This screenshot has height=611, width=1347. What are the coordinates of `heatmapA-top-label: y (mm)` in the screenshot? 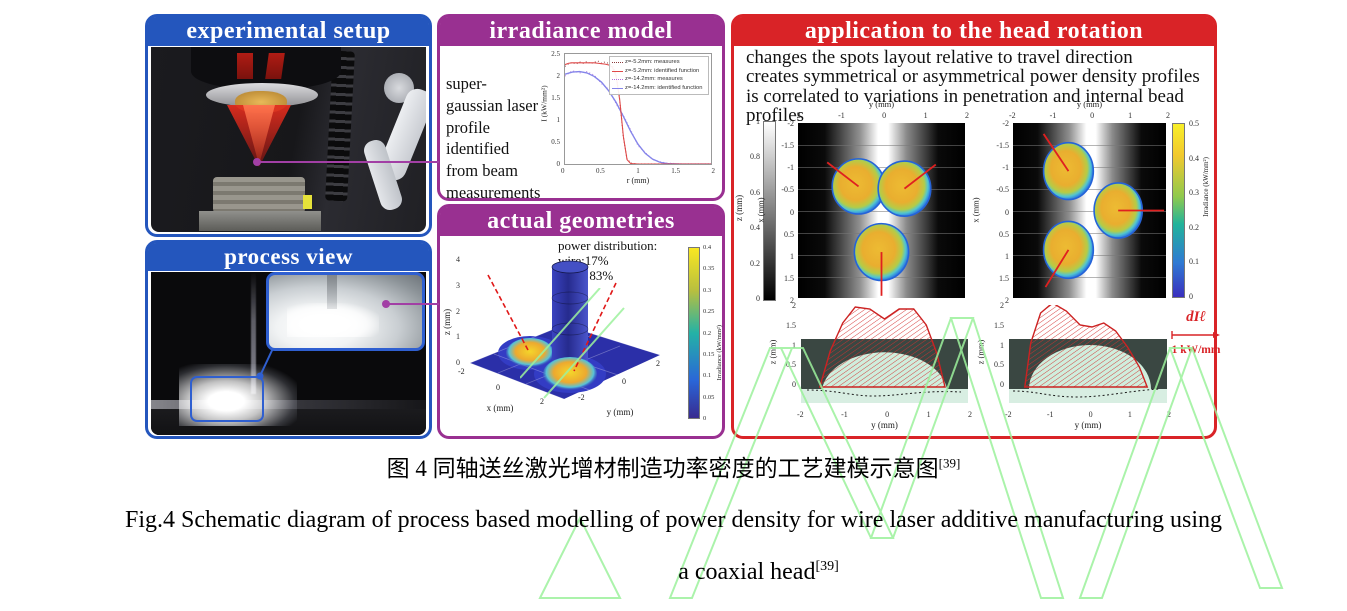 It's located at (881, 104).